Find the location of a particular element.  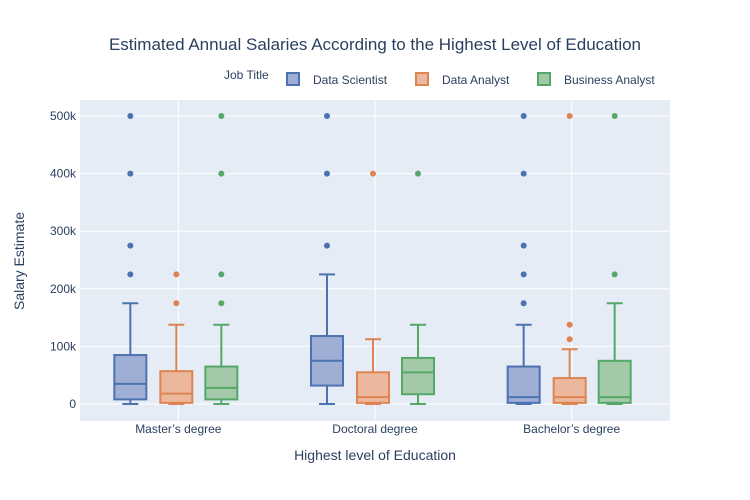

x-tick-label: Doctoral degree is located at coordinates (375, 429).